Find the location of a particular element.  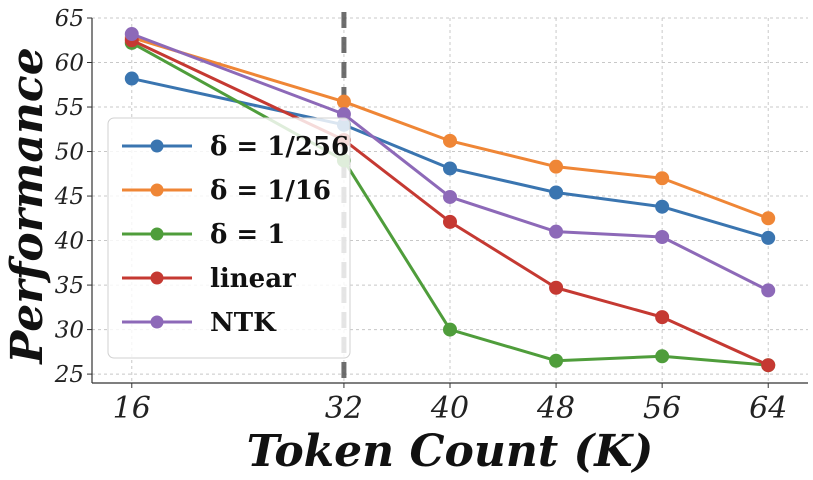

x-tick-label: 16 is located at coordinates (132, 408).